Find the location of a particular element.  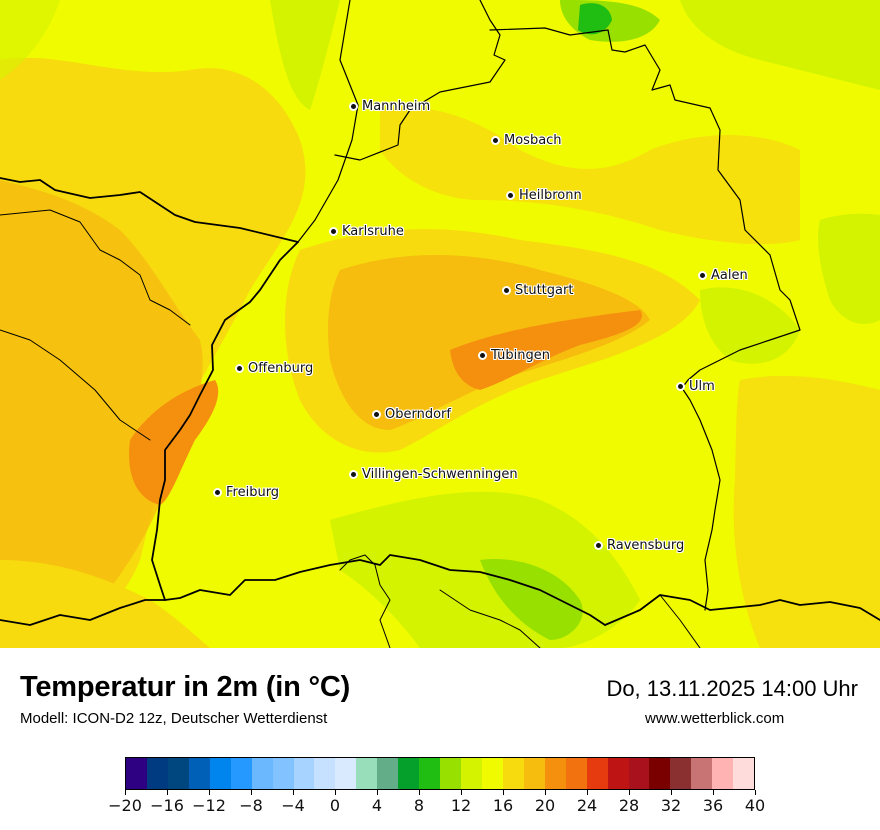

city-name: Mannheim is located at coordinates (396, 106).